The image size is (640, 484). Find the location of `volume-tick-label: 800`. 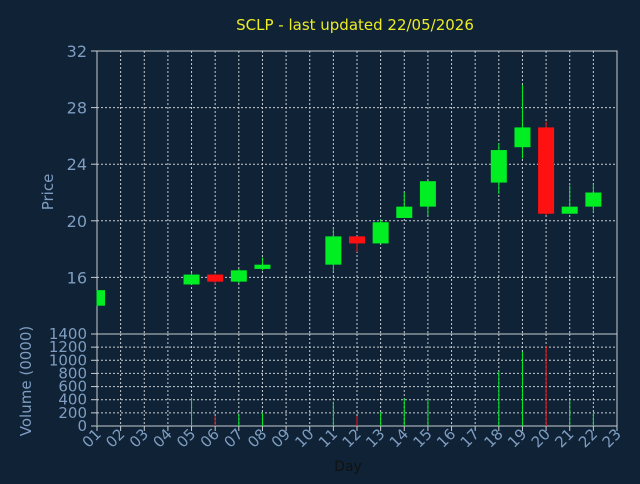

volume-tick-label: 800 is located at coordinates (72, 373).